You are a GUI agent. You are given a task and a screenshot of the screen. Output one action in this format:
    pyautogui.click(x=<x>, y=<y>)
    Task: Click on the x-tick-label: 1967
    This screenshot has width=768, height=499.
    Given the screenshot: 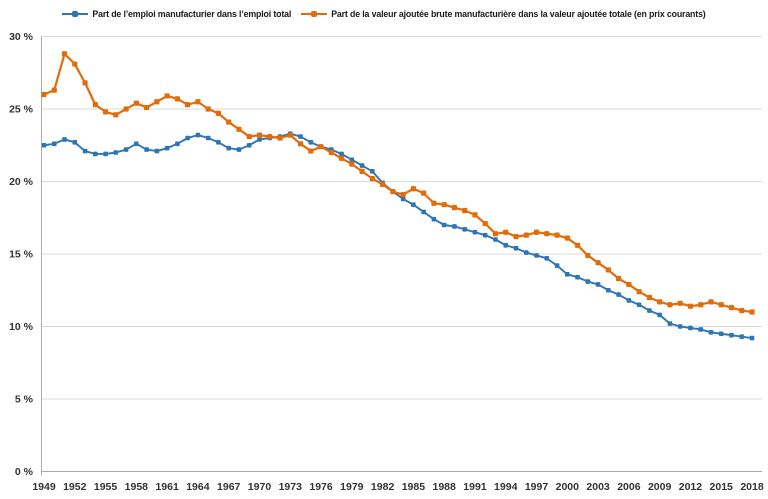 What is the action you would take?
    pyautogui.click(x=229, y=487)
    